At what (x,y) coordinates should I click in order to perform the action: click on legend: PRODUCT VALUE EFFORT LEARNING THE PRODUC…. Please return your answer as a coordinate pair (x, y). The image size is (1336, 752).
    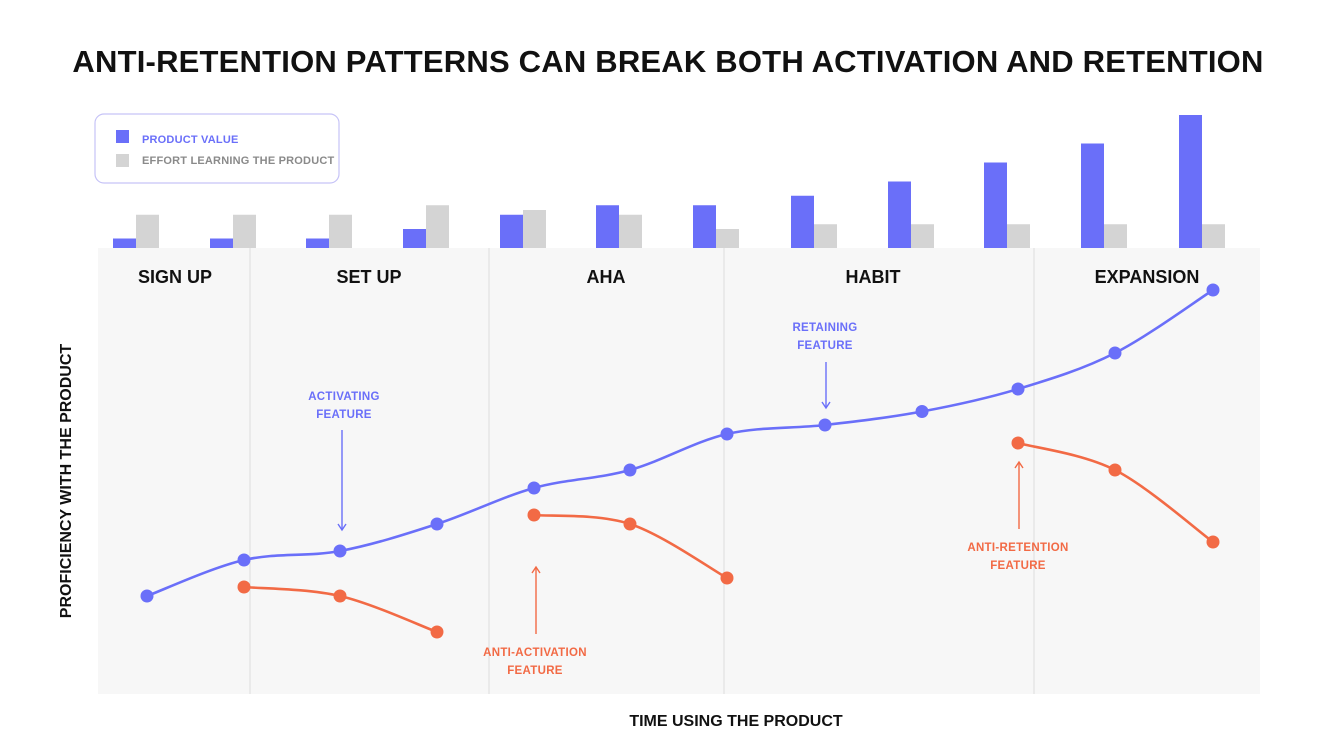
    Looking at the image, I should click on (217, 148).